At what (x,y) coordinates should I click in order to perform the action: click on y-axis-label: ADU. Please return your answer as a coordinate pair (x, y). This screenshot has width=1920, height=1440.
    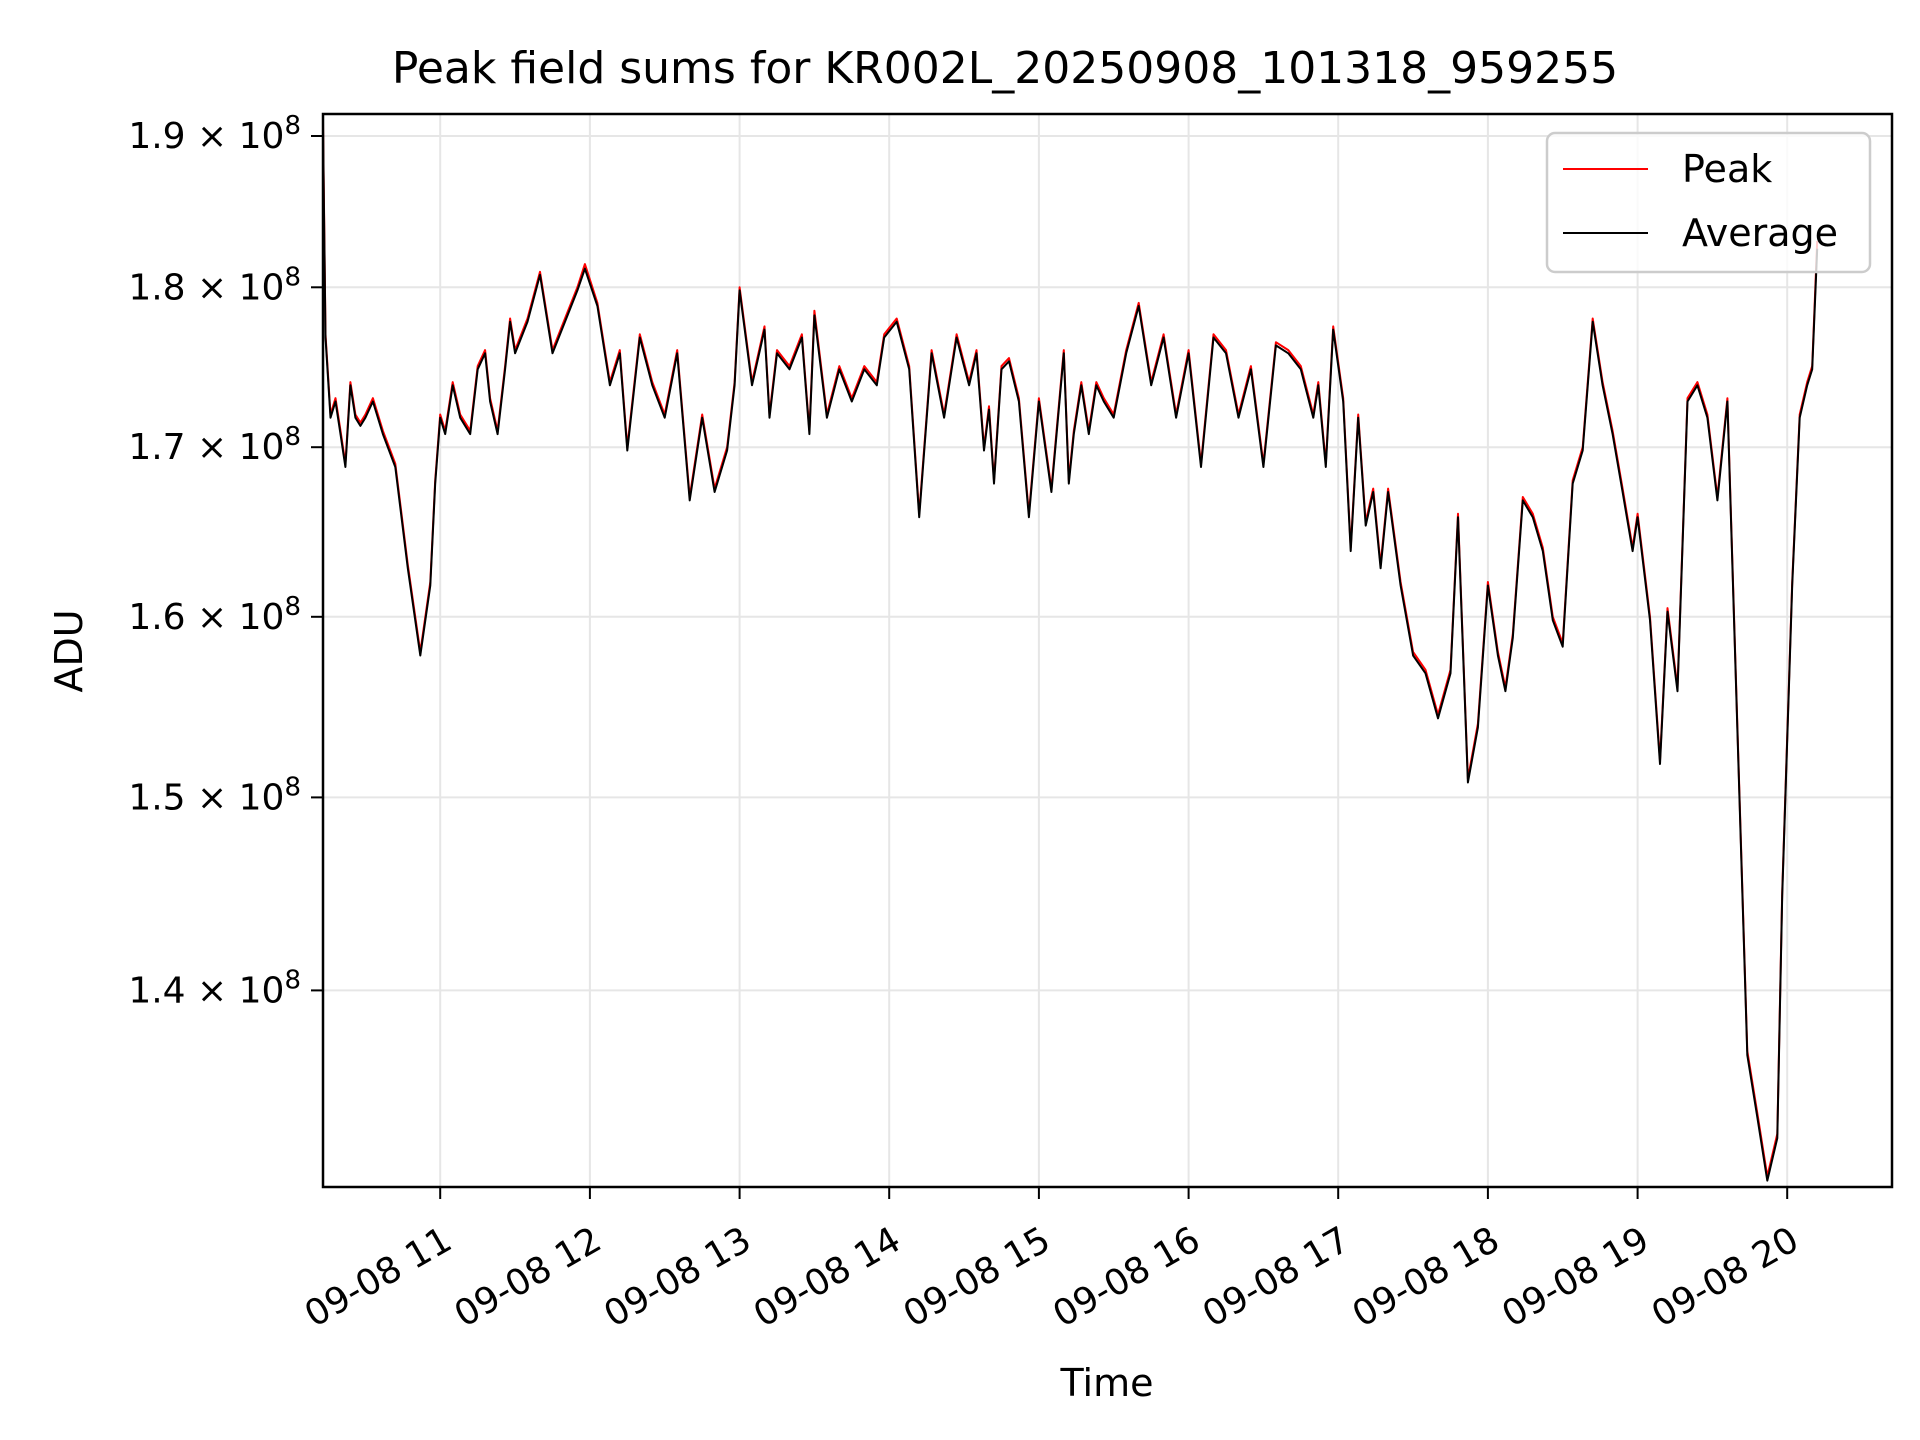
    Looking at the image, I should click on (69, 650).